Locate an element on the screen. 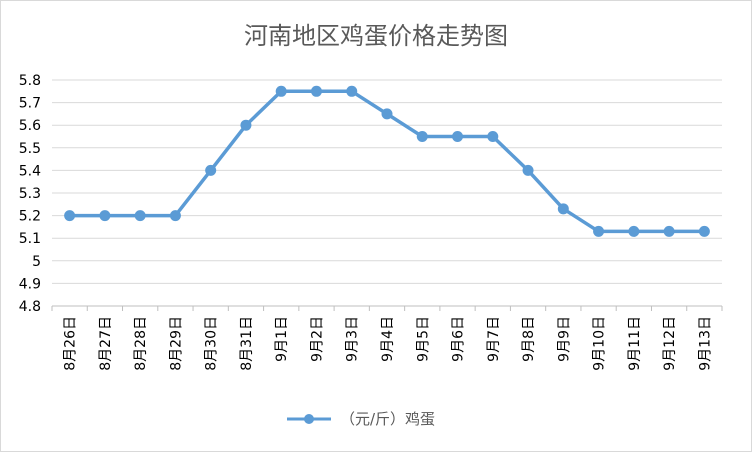  x-tick-label: 9月1日 is located at coordinates (282, 339).